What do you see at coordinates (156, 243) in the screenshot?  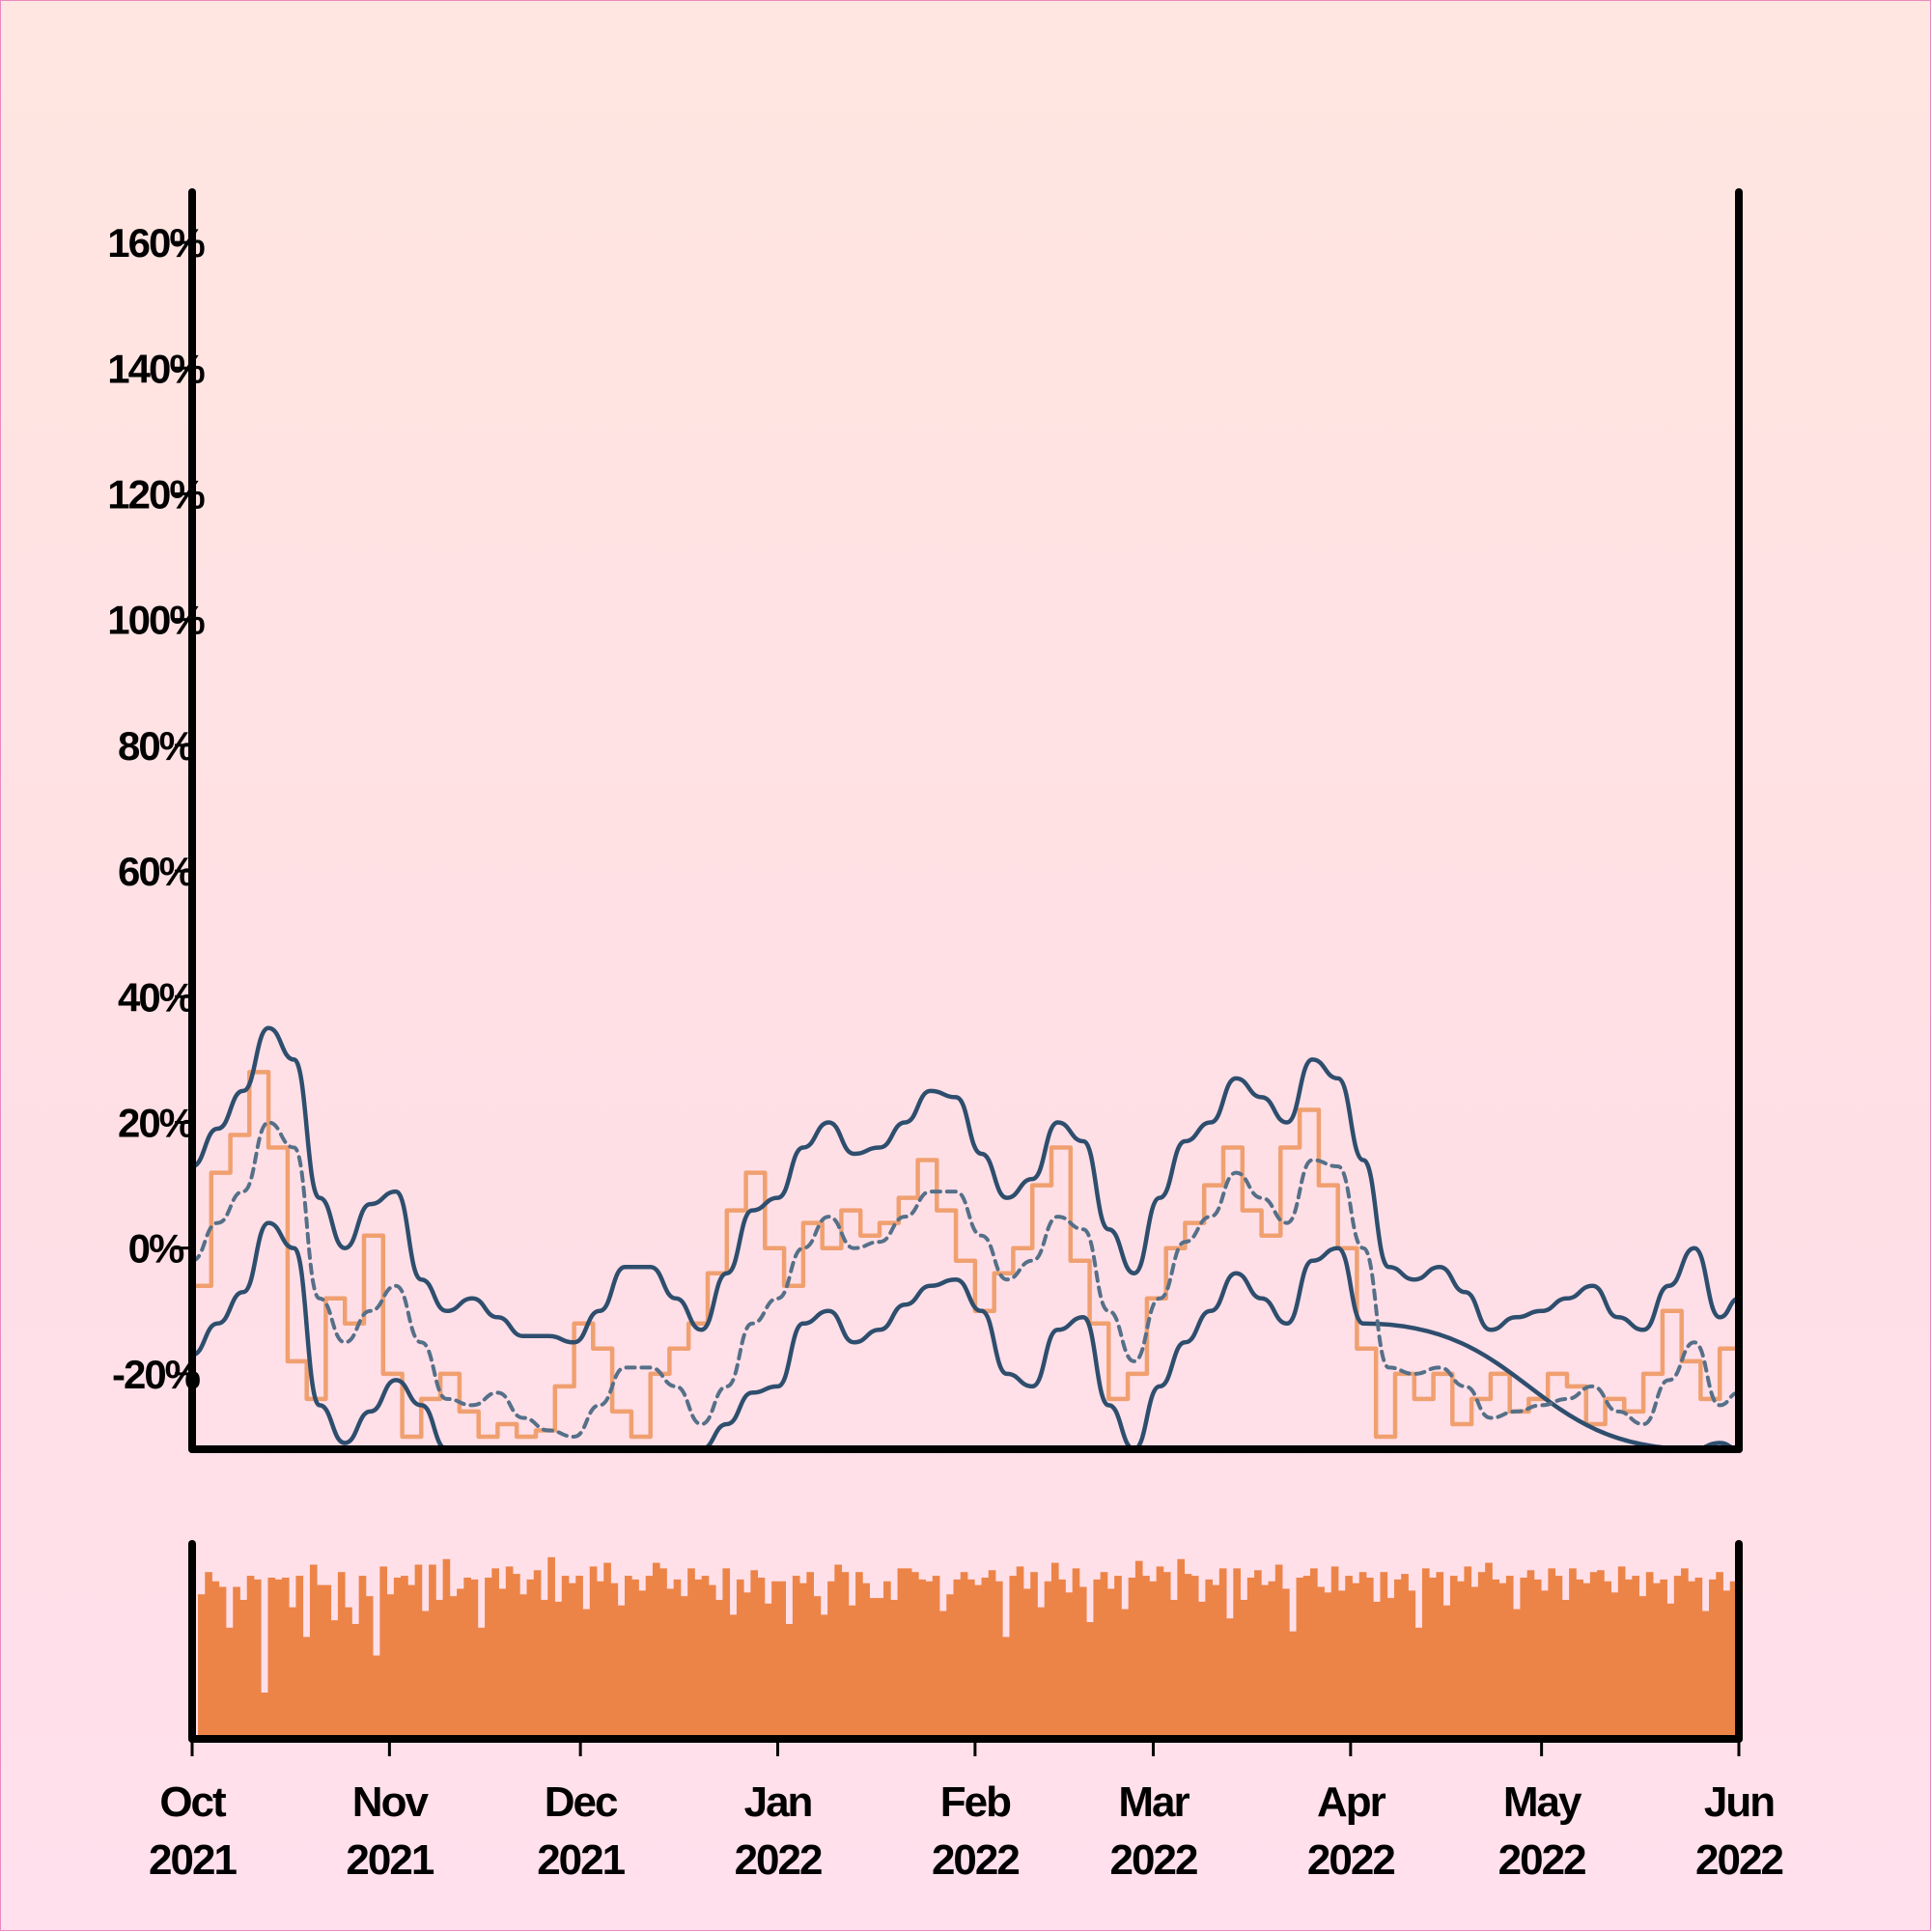 I see `y-tick-label: 160%` at bounding box center [156, 243].